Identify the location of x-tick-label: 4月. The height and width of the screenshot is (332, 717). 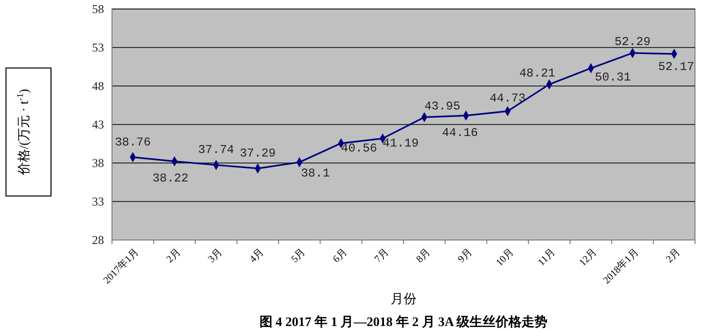
(257, 256).